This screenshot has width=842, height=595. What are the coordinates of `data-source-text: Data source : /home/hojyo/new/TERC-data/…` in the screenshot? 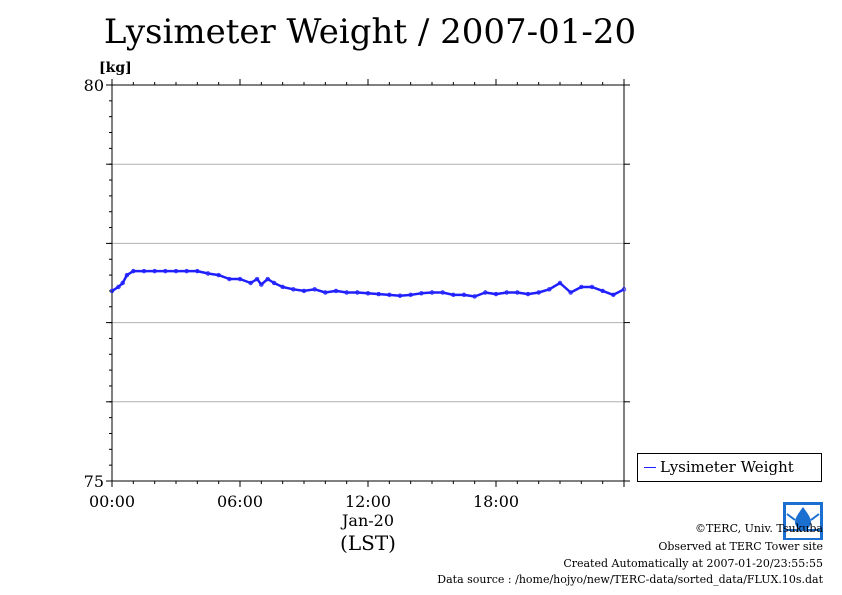 It's located at (630, 579).